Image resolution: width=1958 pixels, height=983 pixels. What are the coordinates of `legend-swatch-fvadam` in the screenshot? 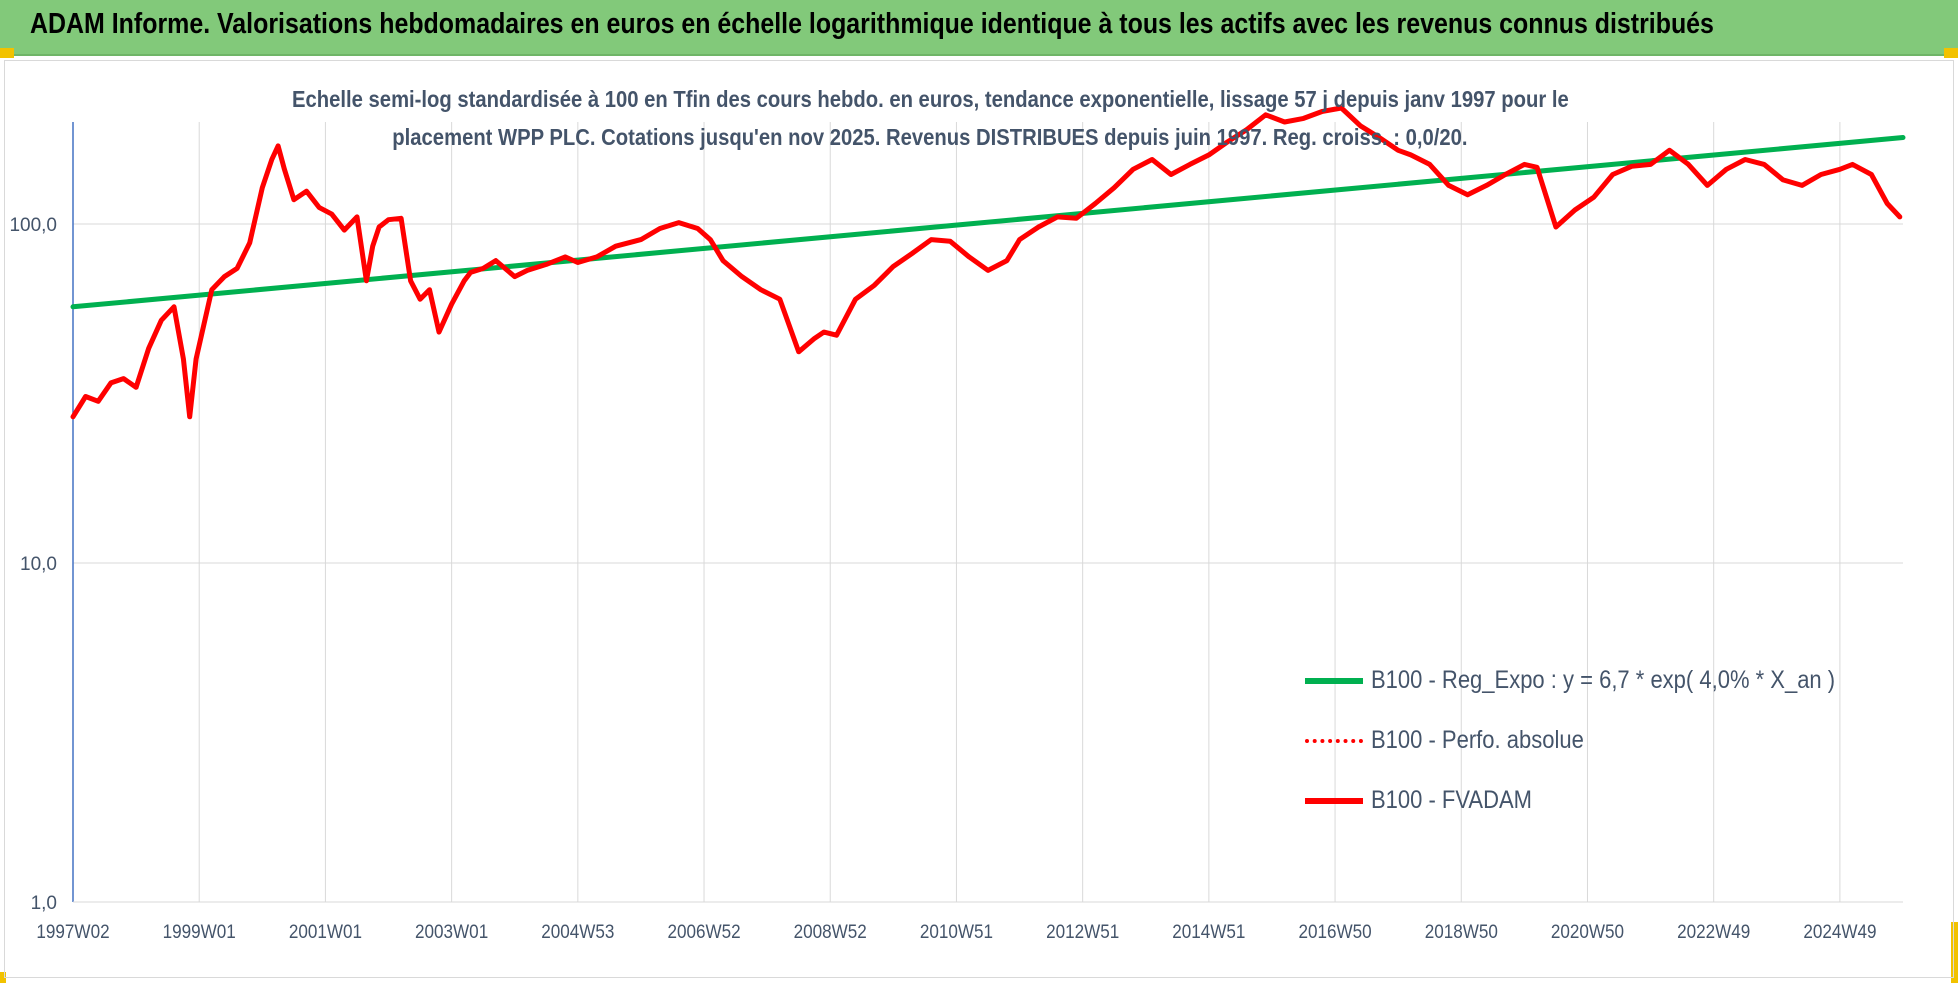 It's located at (1334, 801).